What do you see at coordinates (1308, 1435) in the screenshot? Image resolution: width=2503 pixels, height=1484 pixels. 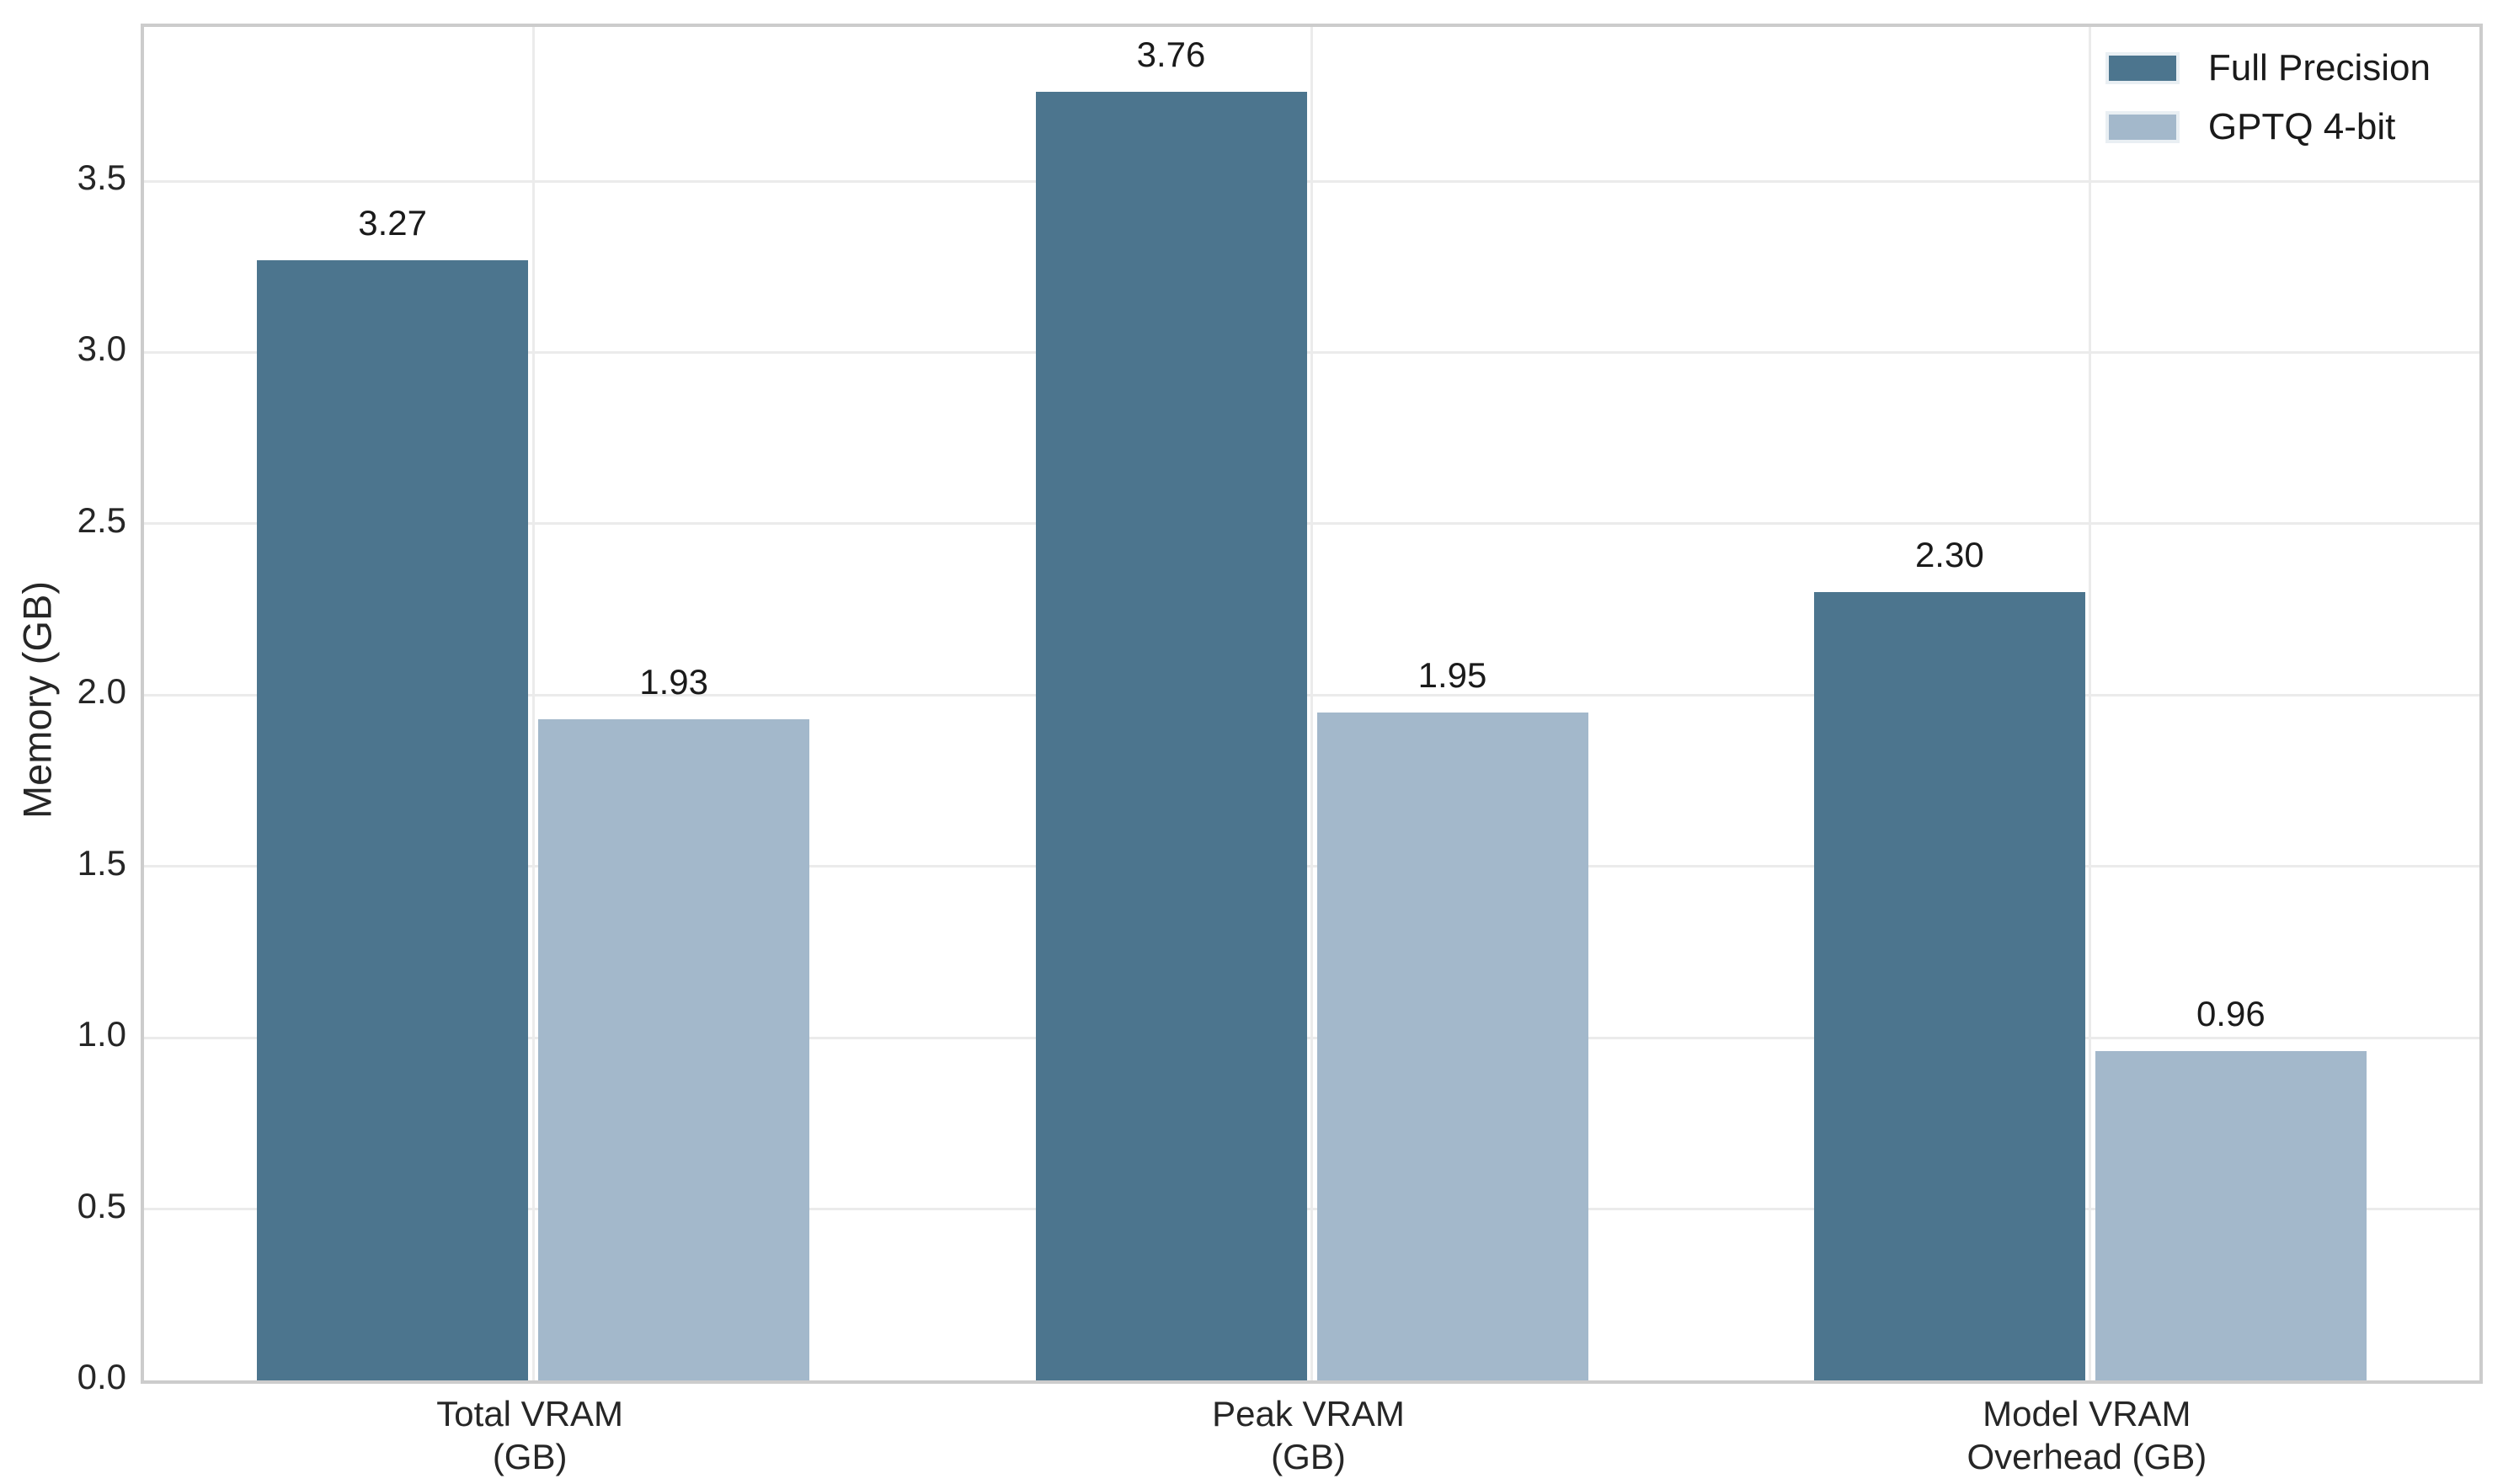 I see `x-tick-label: Peak VRAM (GB)` at bounding box center [1308, 1435].